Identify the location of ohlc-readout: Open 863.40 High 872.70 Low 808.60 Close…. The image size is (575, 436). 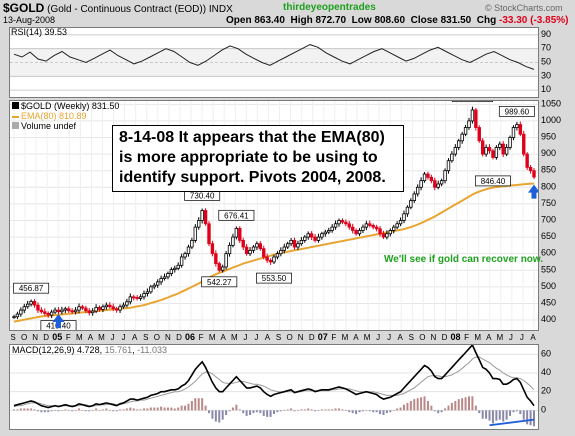
(397, 20).